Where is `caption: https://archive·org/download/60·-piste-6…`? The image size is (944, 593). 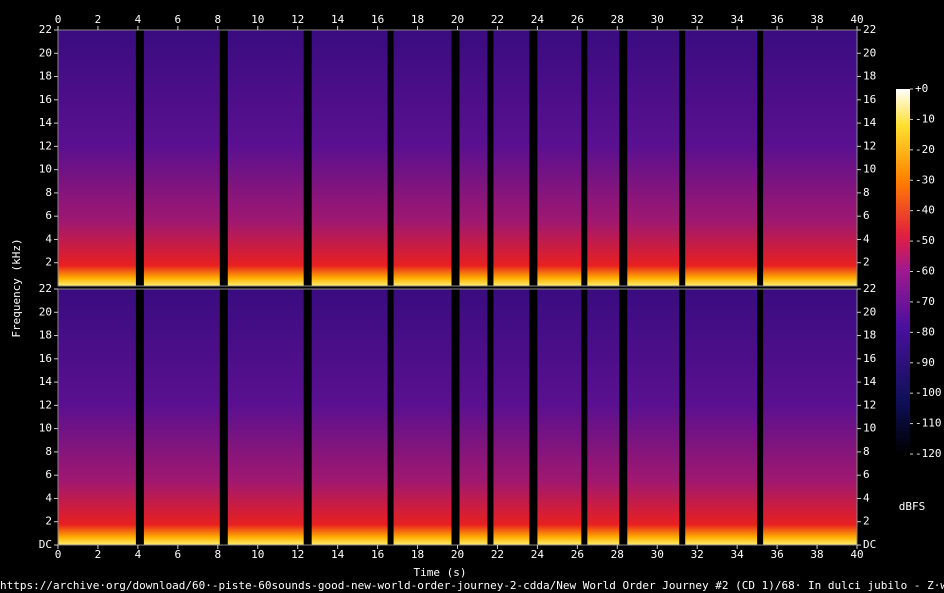 caption: https://archive·org/download/60·-piste-6… is located at coordinates (472, 585).